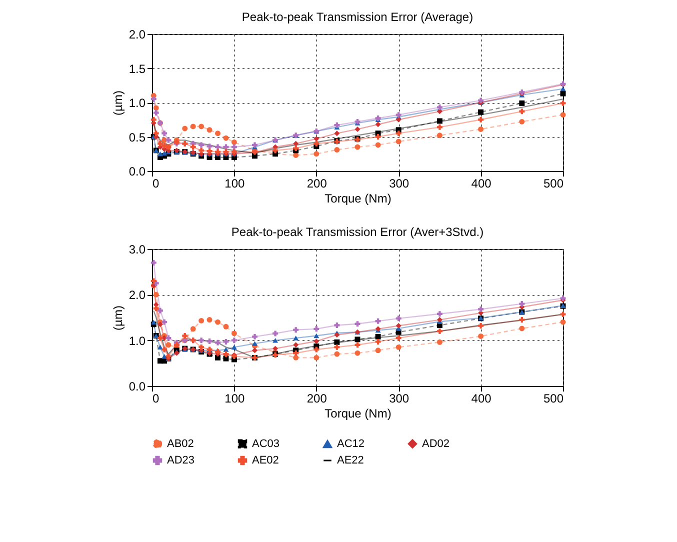 The image size is (677, 542). I want to click on legend-label: AD02, so click(436, 444).